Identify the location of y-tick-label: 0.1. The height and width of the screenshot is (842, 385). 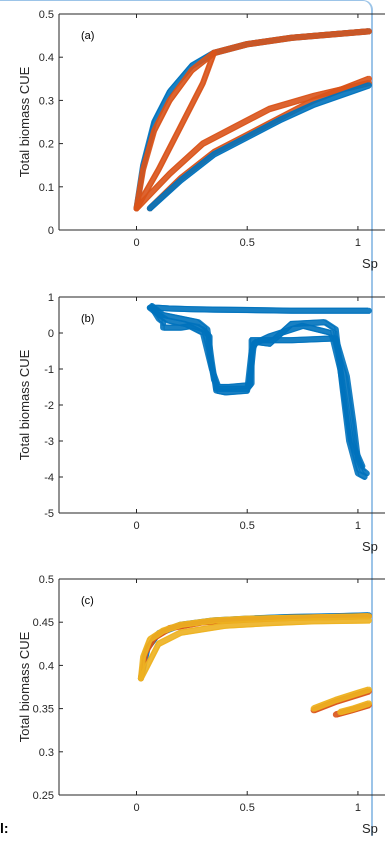
(46, 188).